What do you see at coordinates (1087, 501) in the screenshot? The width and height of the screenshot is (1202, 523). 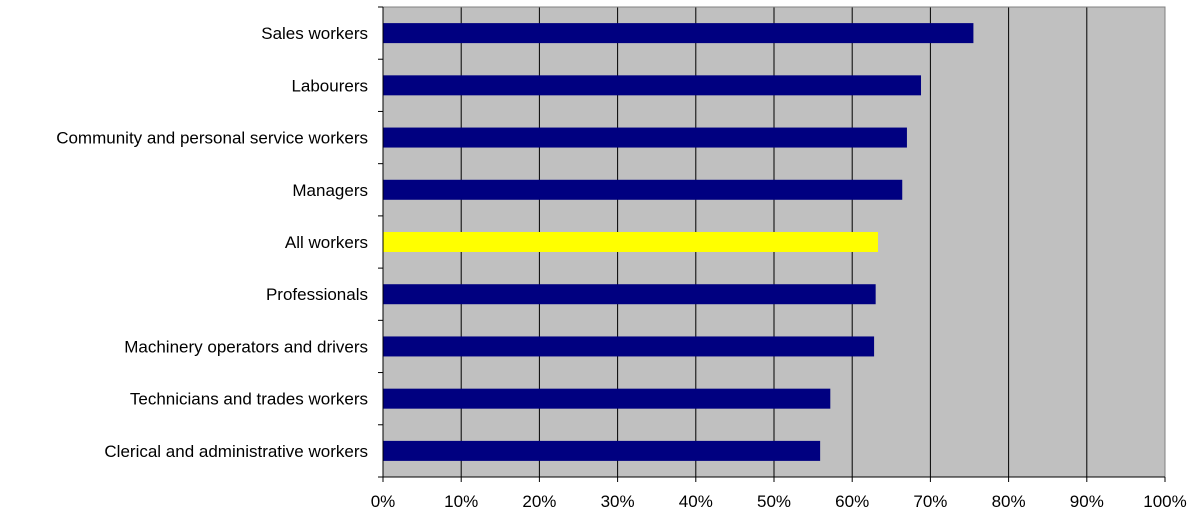 I see `x-tick-label: 90%` at bounding box center [1087, 501].